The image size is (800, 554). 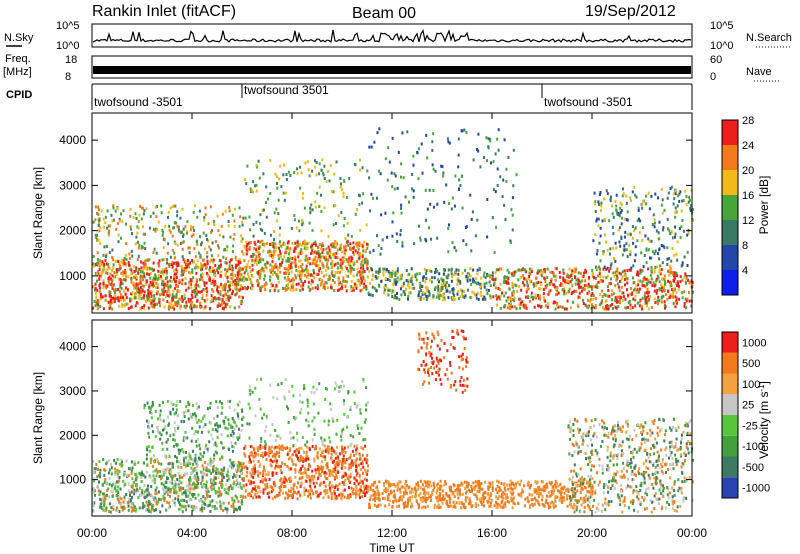 What do you see at coordinates (748, 171) in the screenshot?
I see `colorbar-tick-label: 20` at bounding box center [748, 171].